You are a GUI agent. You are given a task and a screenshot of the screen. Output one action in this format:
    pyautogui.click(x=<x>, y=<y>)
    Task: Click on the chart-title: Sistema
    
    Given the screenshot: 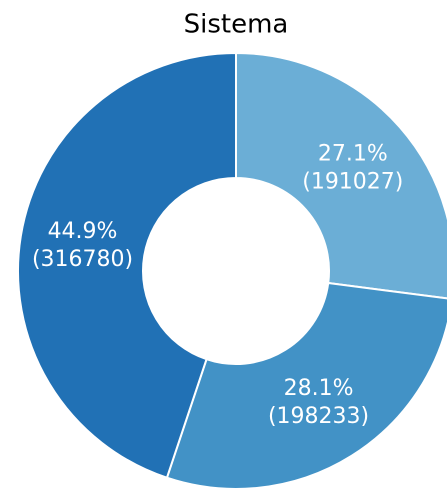 What is the action you would take?
    pyautogui.click(x=236, y=25)
    